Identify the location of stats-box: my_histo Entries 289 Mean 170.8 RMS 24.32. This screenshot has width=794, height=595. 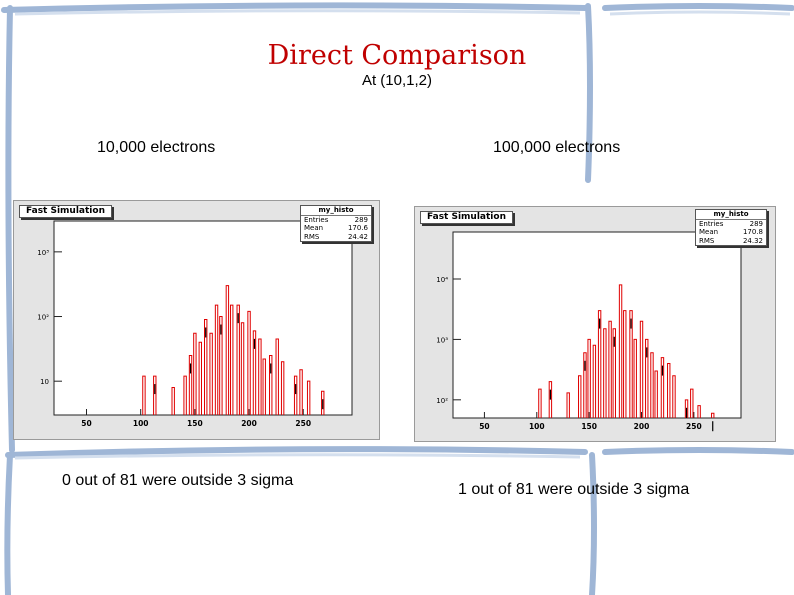
(731, 227).